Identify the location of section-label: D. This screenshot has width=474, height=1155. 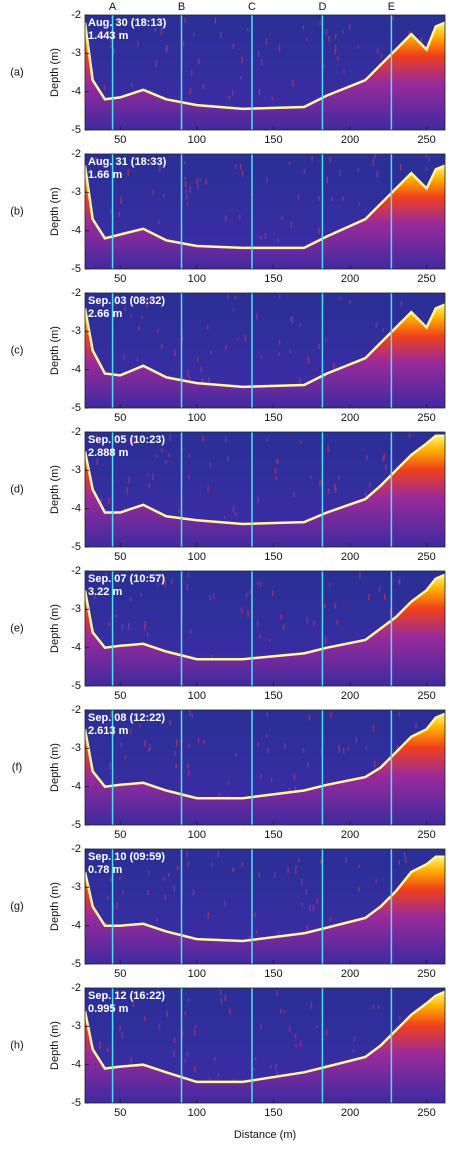
(322, 7).